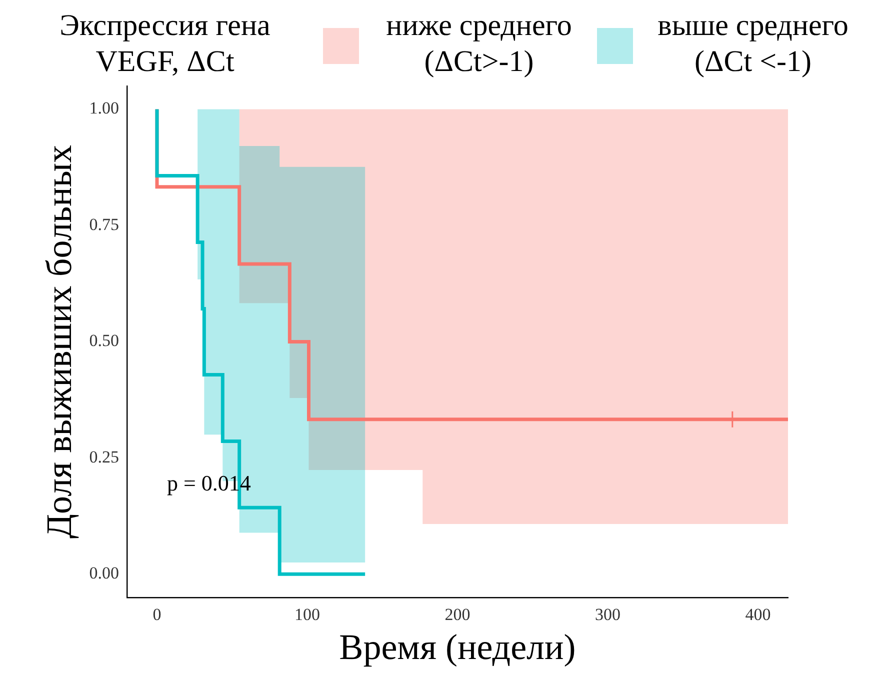 Image resolution: width=896 pixels, height=675 pixels. What do you see at coordinates (457, 646) in the screenshot?
I see `x-axis-title: Время (недели)` at bounding box center [457, 646].